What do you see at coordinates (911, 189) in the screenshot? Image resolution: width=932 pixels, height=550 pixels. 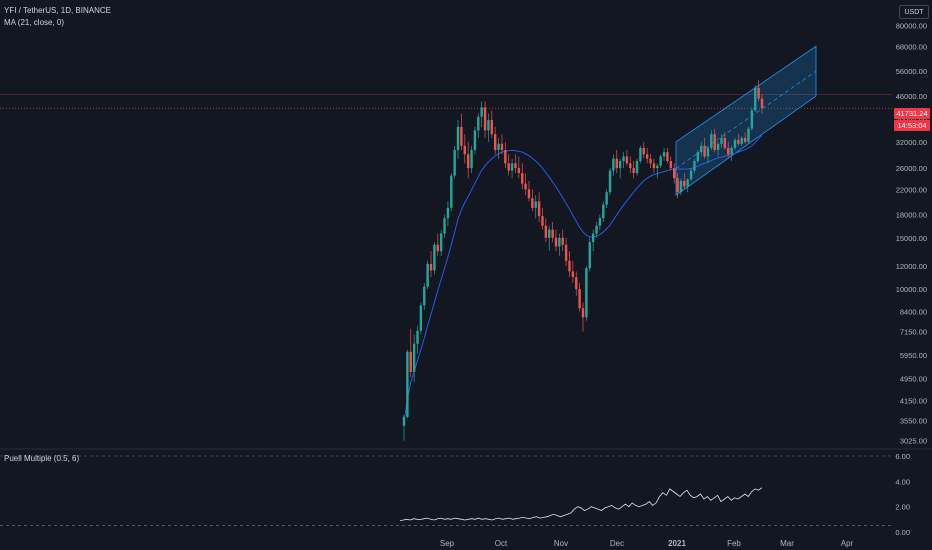 I see `price-tick-label: 22000.00` at bounding box center [911, 189].